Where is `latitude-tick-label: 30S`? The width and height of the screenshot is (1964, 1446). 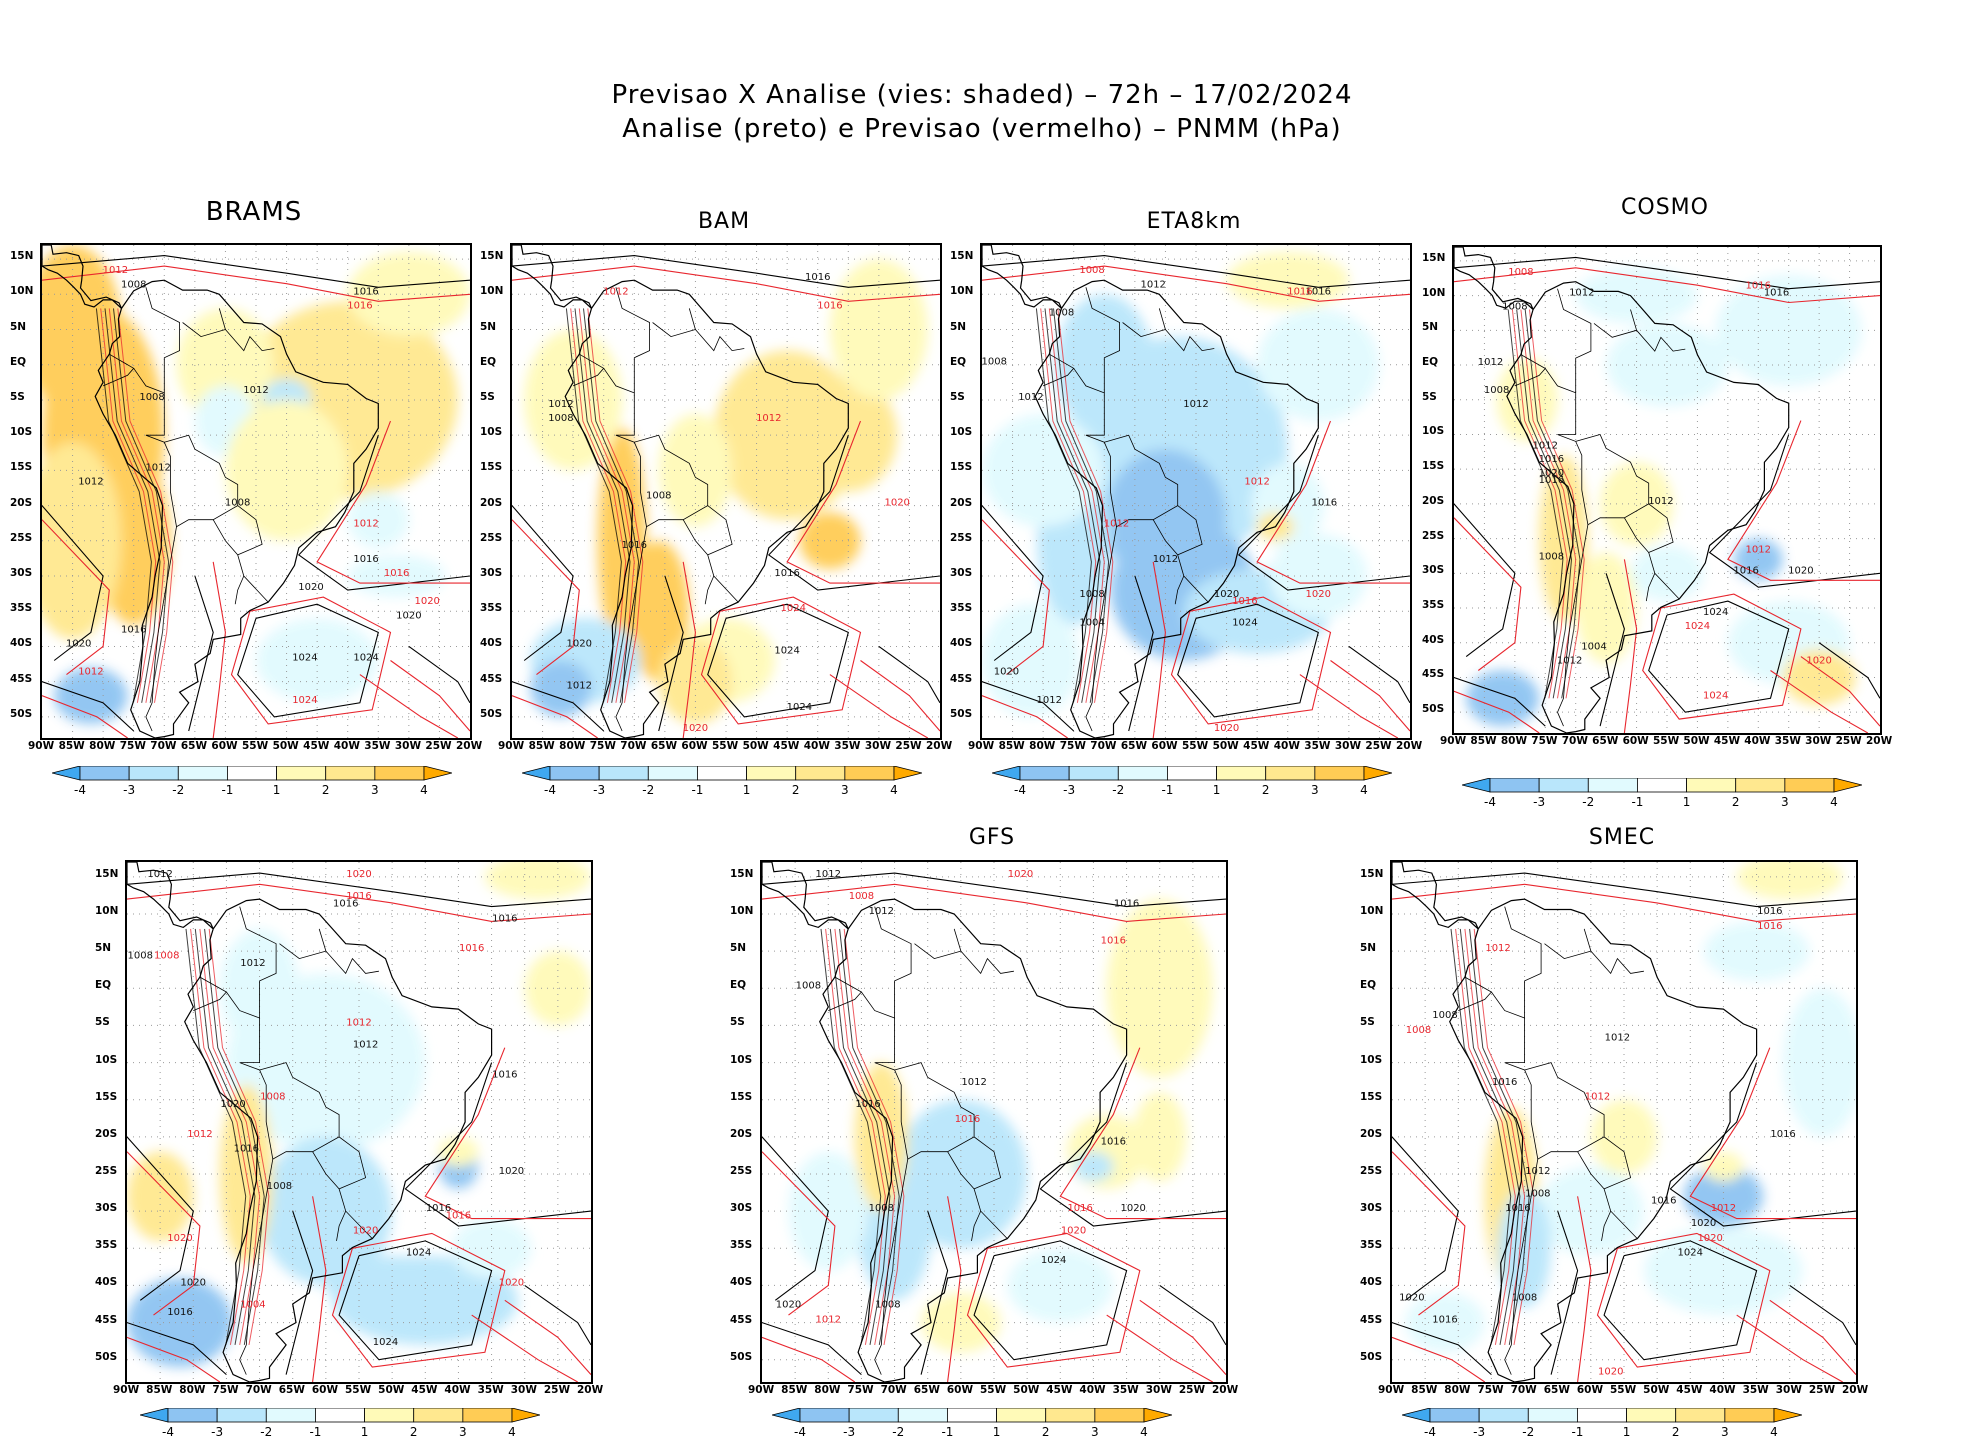 latitude-tick-label: 30S is located at coordinates (961, 573).